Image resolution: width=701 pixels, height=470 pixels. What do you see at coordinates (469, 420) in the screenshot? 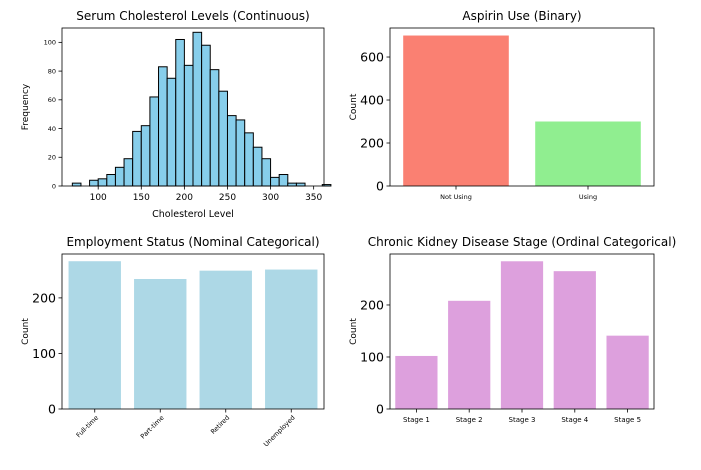
I see `x-tick-label: Stage 2` at bounding box center [469, 420].